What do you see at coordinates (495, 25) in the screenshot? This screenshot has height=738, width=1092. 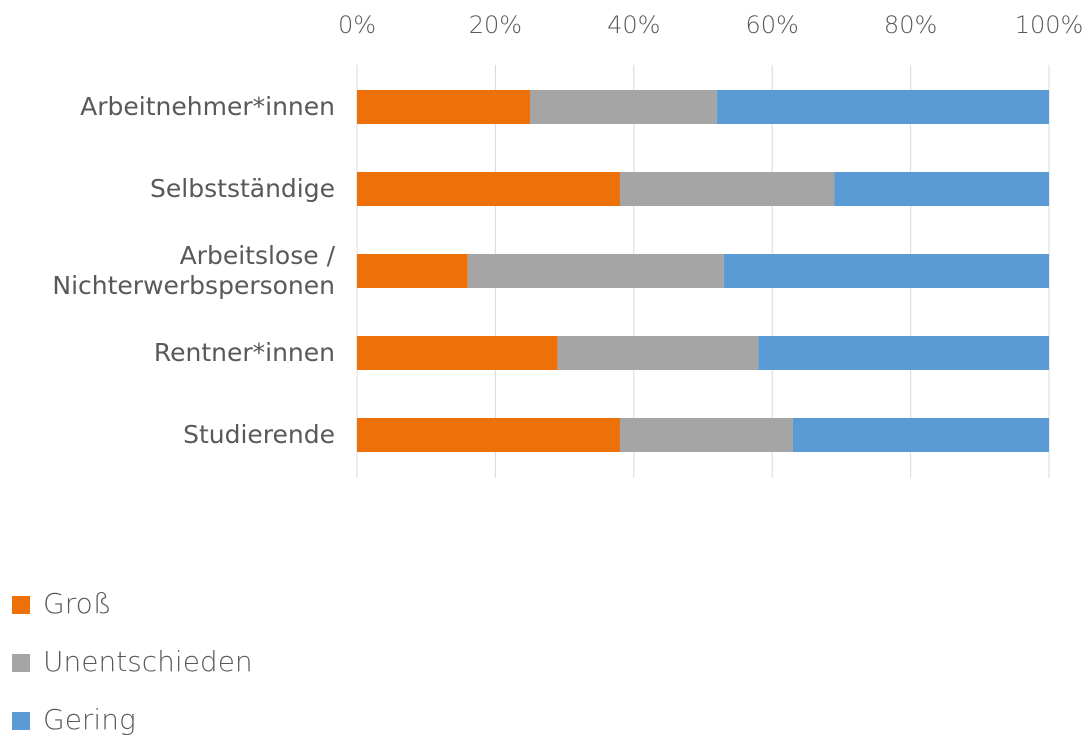 I see `x-tick-label: 20%` at bounding box center [495, 25].